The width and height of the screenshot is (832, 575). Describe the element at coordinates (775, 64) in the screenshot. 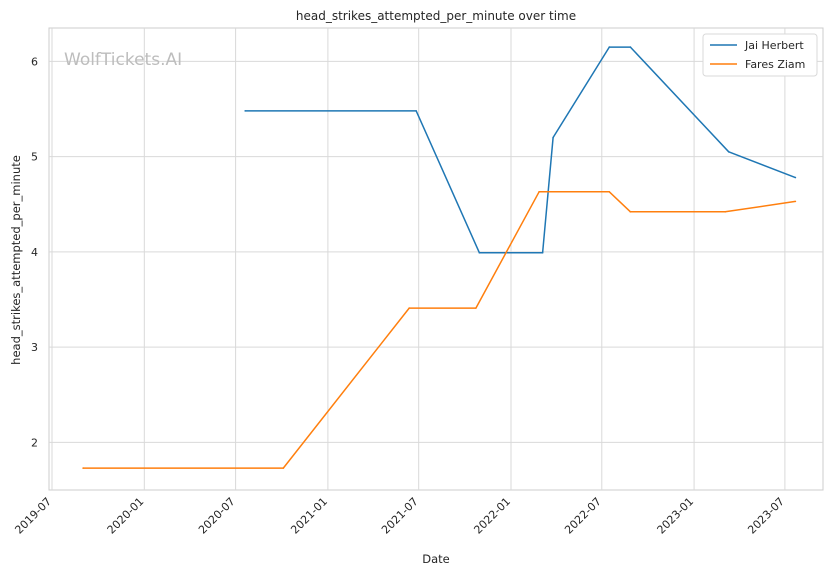

I see `legend-label-fares-ziam: Fares Ziam` at that location.